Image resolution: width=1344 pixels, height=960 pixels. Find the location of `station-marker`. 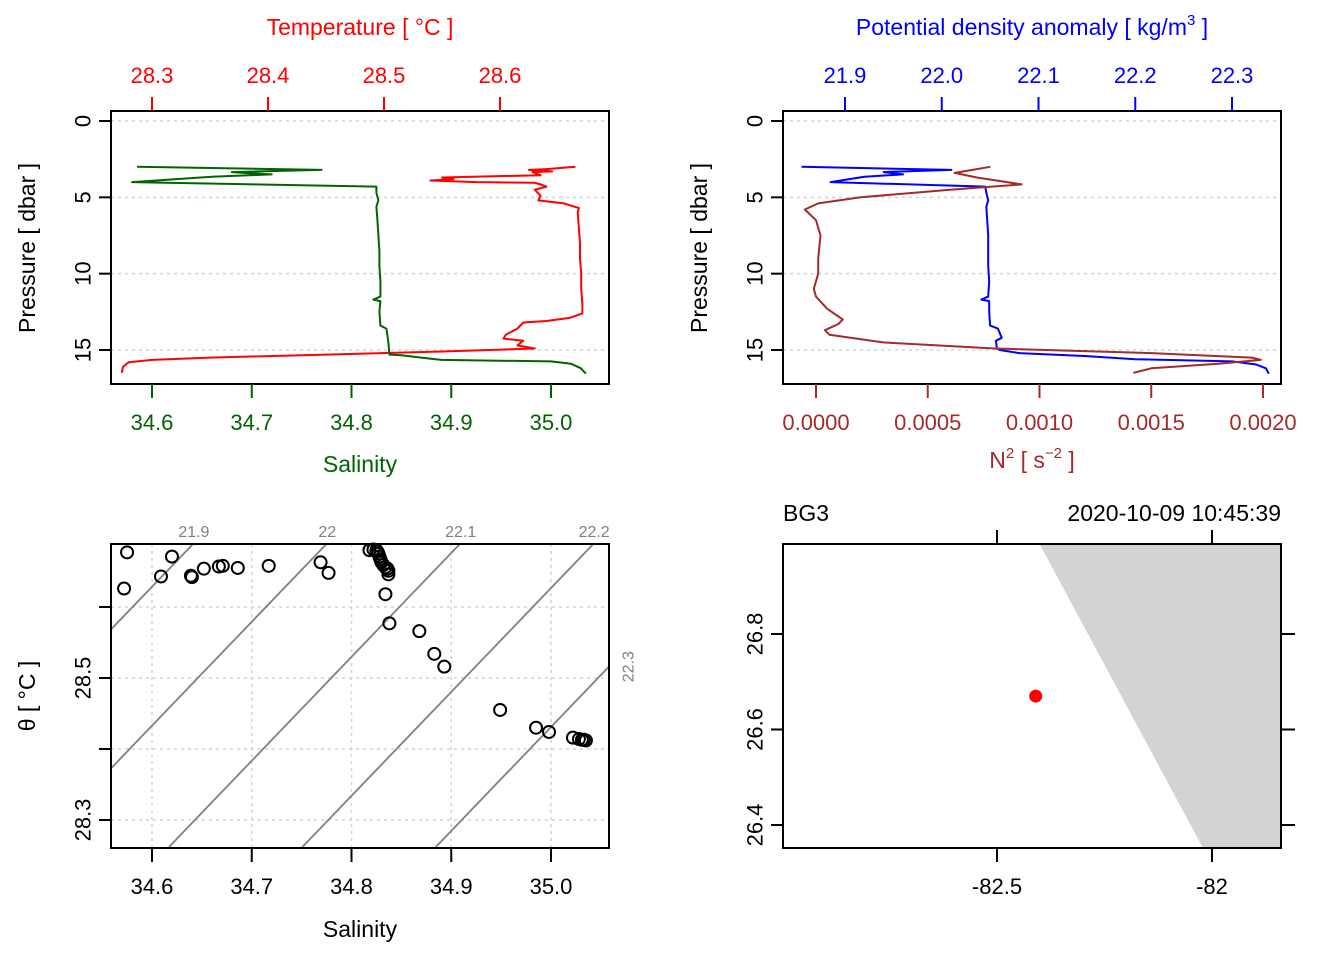

station-marker is located at coordinates (1036, 696).